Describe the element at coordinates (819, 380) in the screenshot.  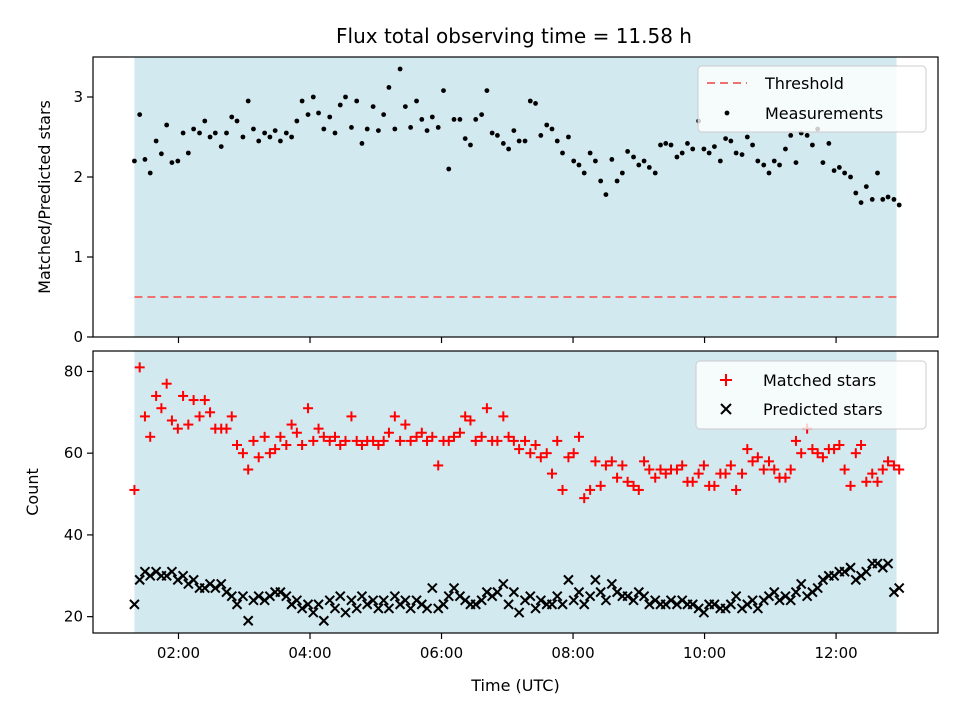
I see `legend-matched-label: Matched stars` at that location.